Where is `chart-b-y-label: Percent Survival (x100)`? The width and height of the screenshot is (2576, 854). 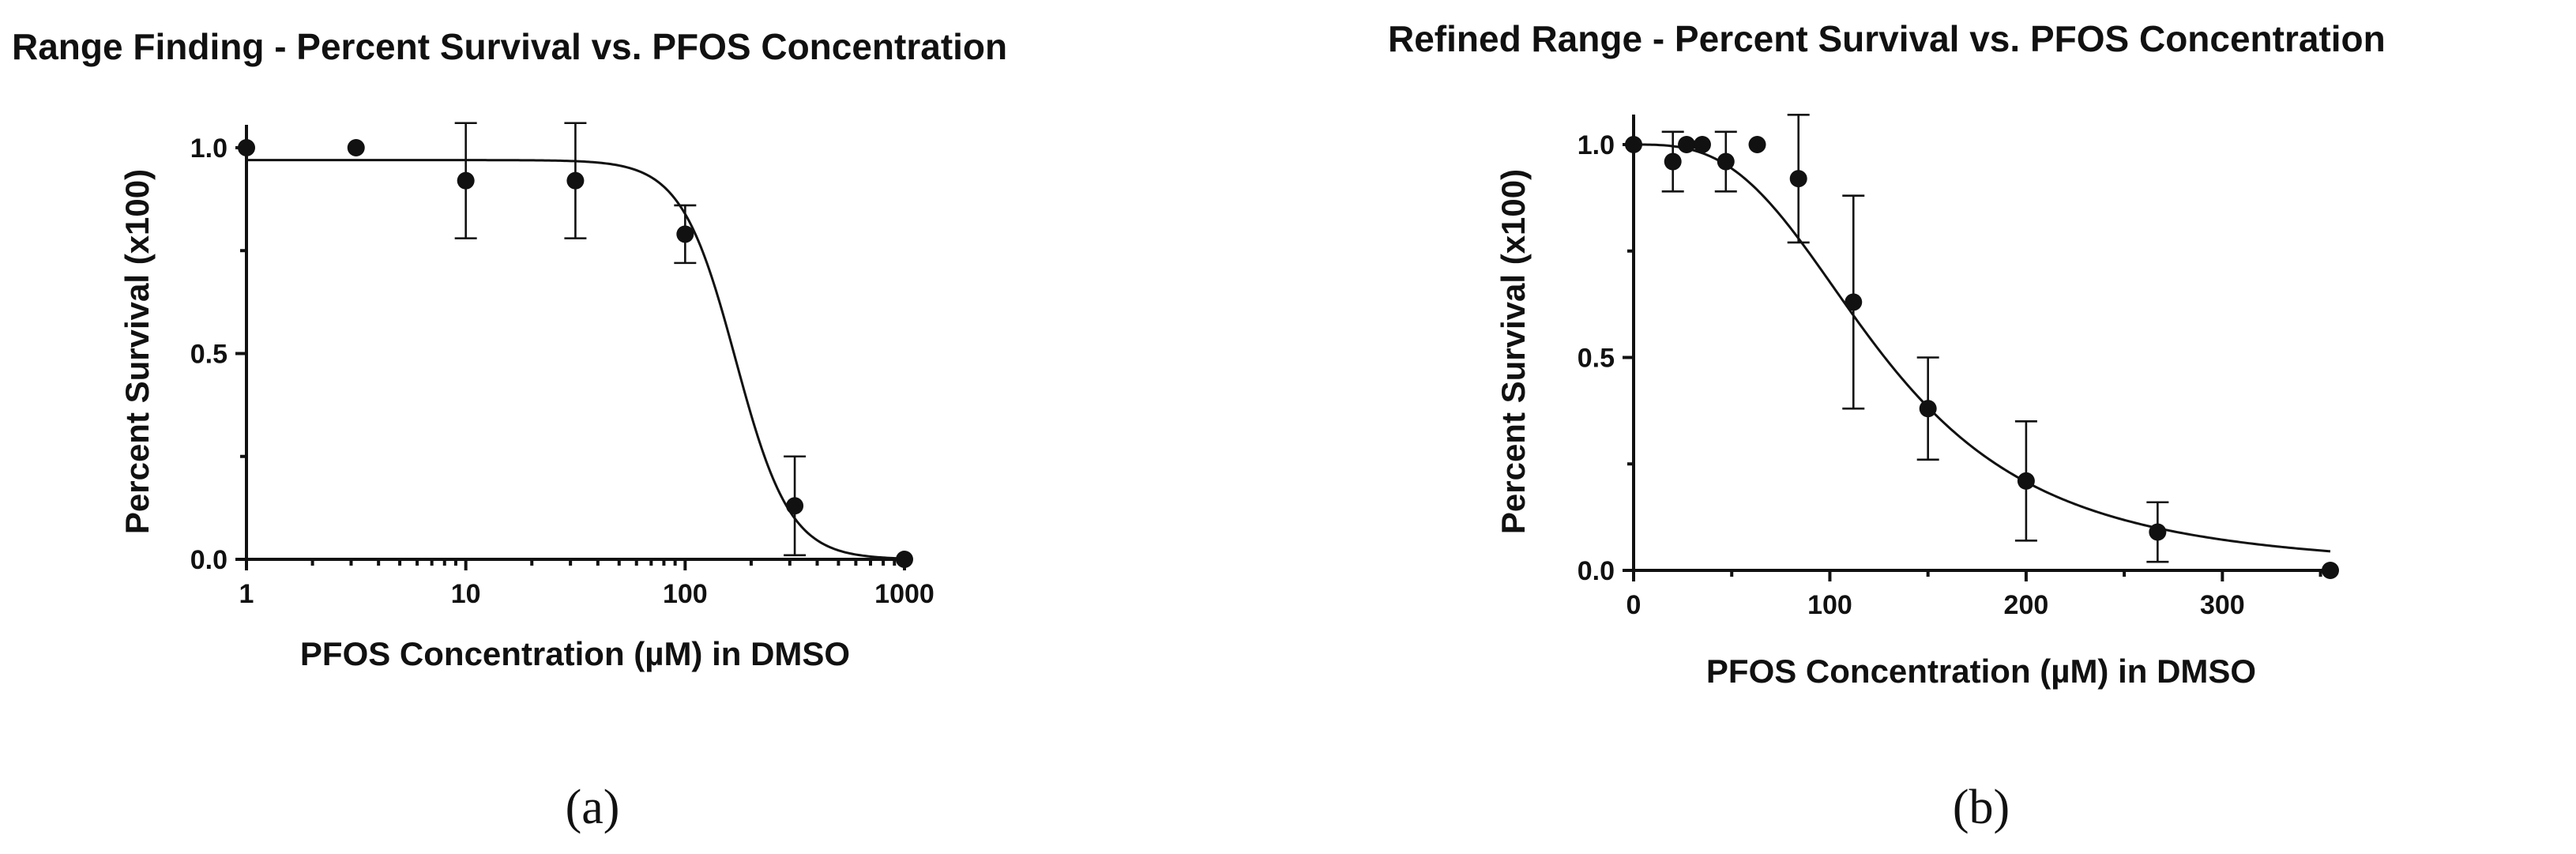
chart-b-y-label: Percent Survival (x100) is located at coordinates (1513, 351).